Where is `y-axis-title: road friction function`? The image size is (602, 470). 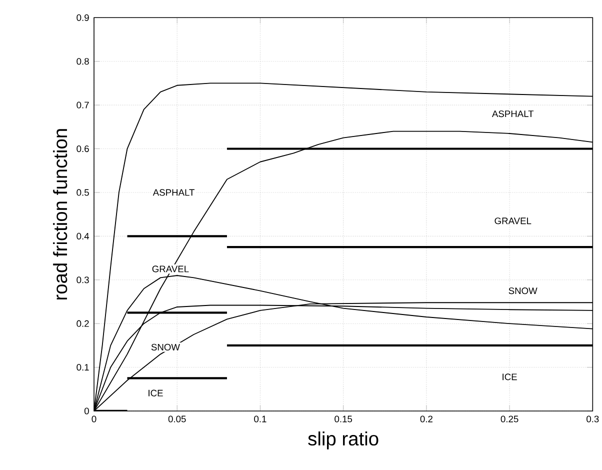 y-axis-title: road friction function is located at coordinates (60, 214).